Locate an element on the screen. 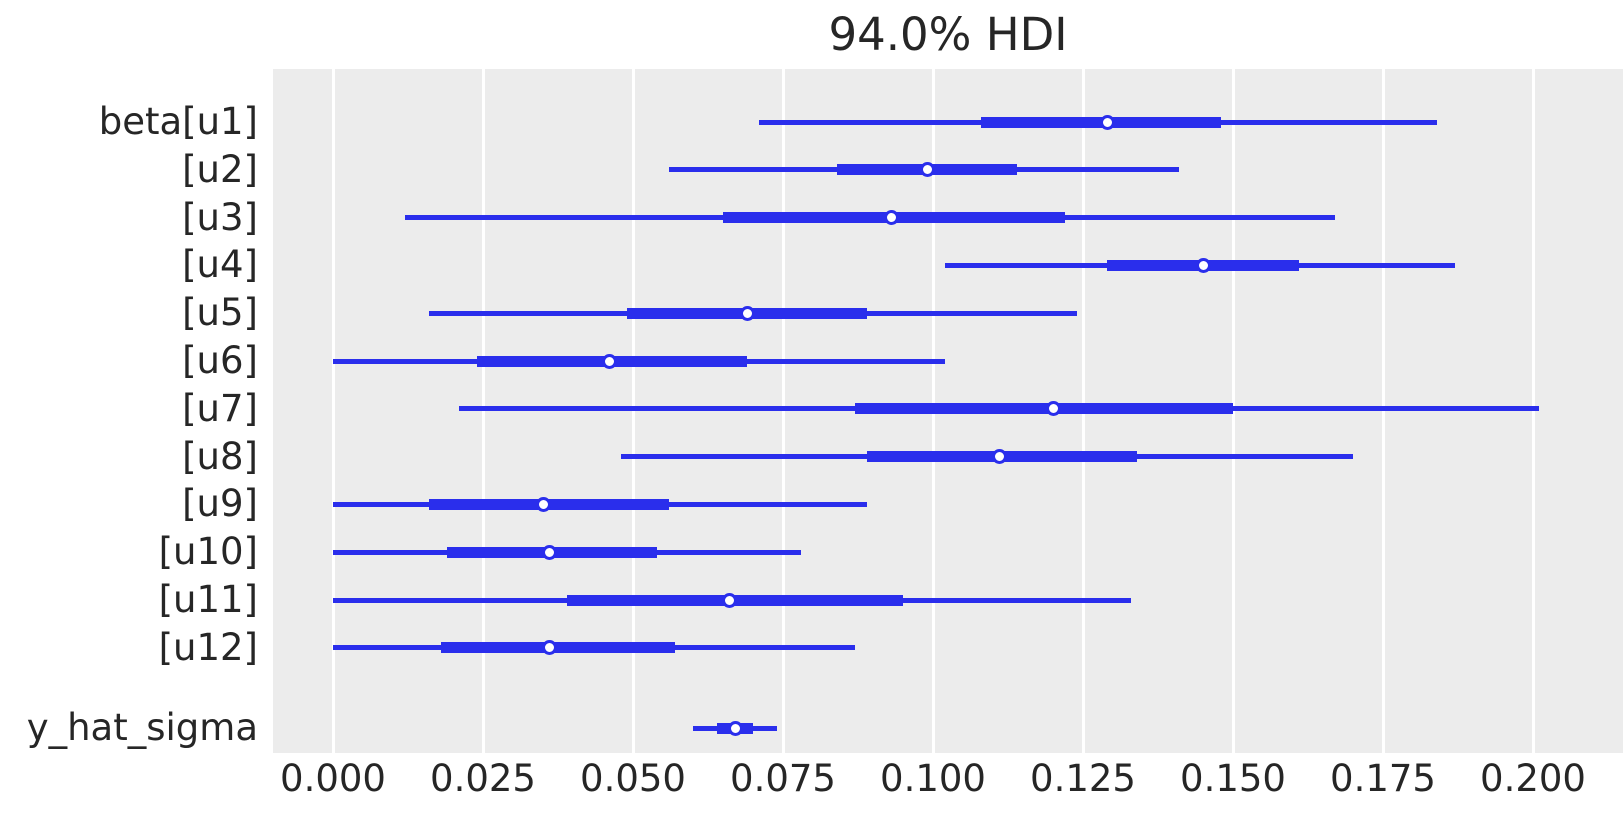  y-axis-label: [u5] is located at coordinates (220, 313).